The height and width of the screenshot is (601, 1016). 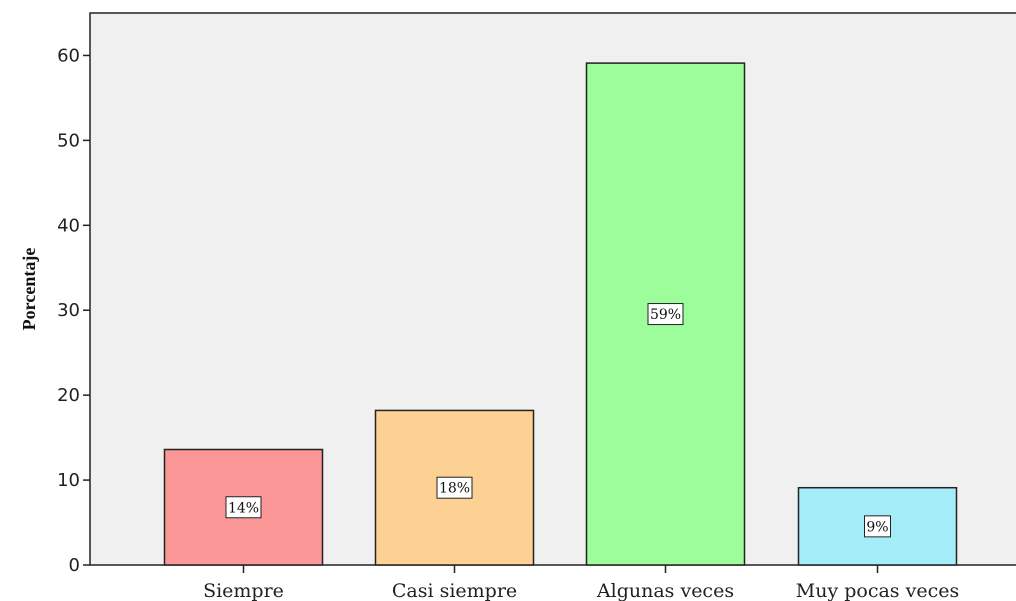 What do you see at coordinates (68, 395) in the screenshot?
I see `y-tick-label: 20` at bounding box center [68, 395].